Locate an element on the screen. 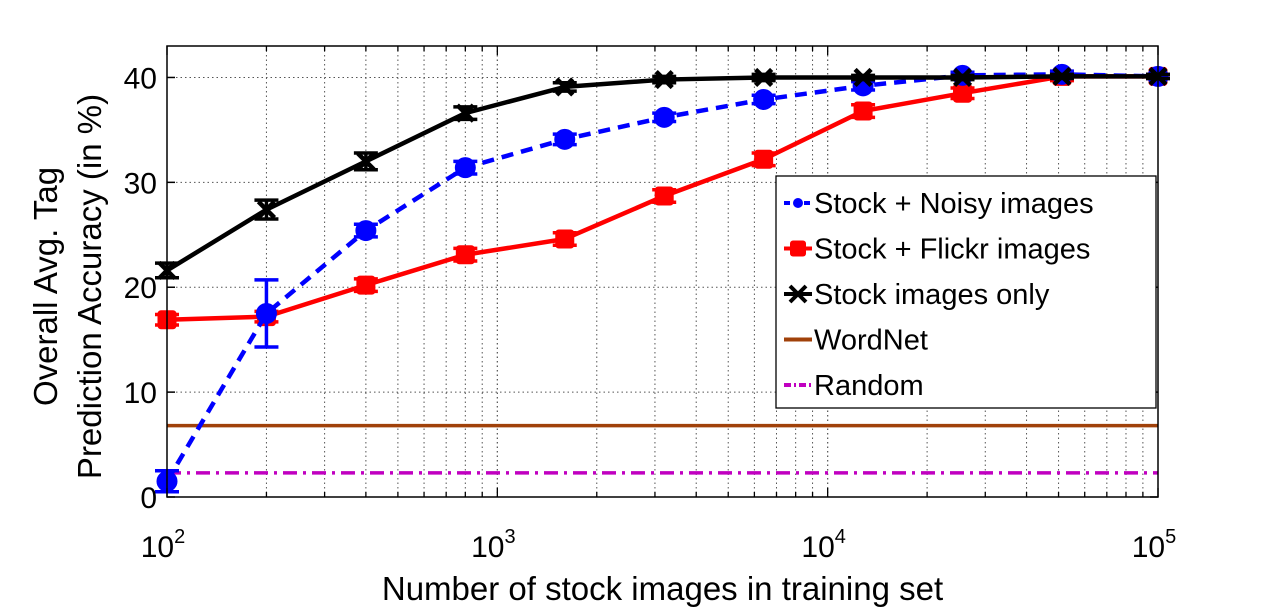 This screenshot has width=1280, height=614. y-tick-label: 30 is located at coordinates (140, 183).